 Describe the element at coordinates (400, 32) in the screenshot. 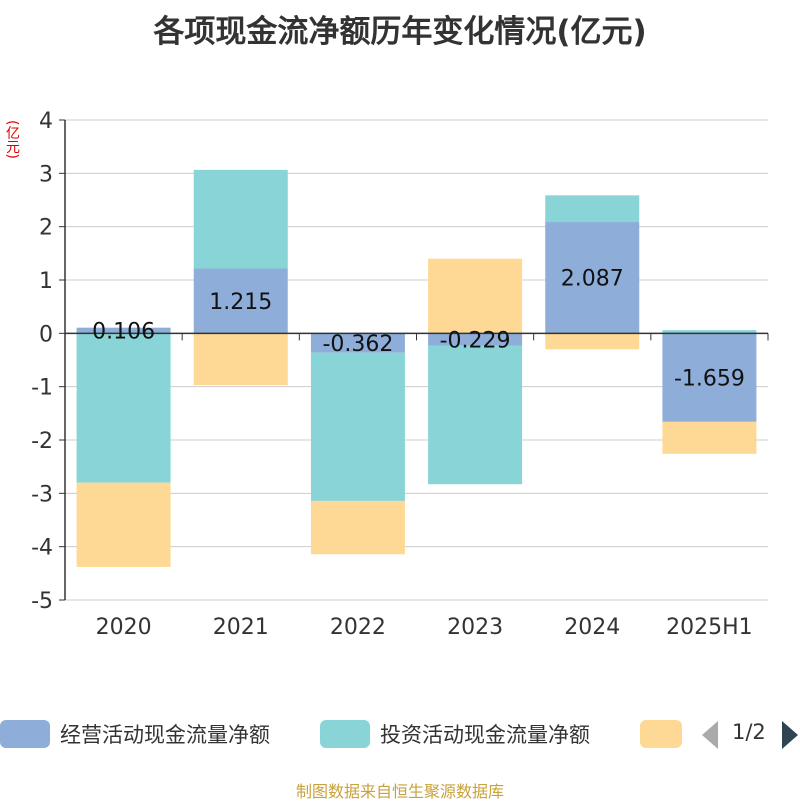

I see `chart-title: 各项现金流净额历年变化情况(亿元)` at that location.